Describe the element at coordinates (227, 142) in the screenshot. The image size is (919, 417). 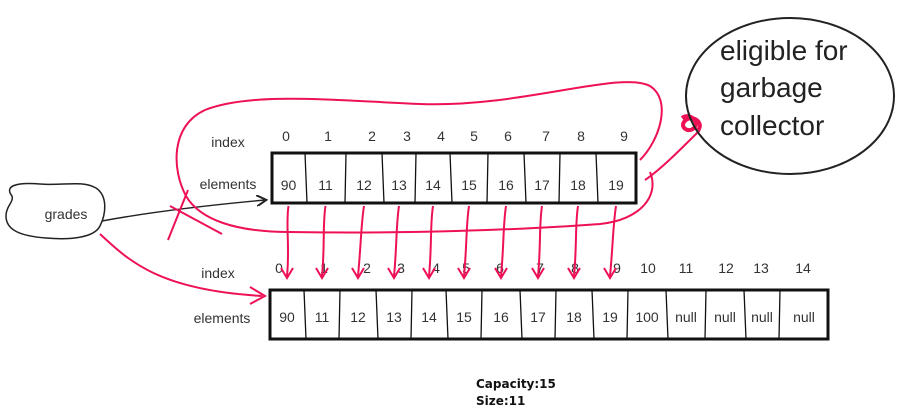
I see `old-index-label: index` at that location.